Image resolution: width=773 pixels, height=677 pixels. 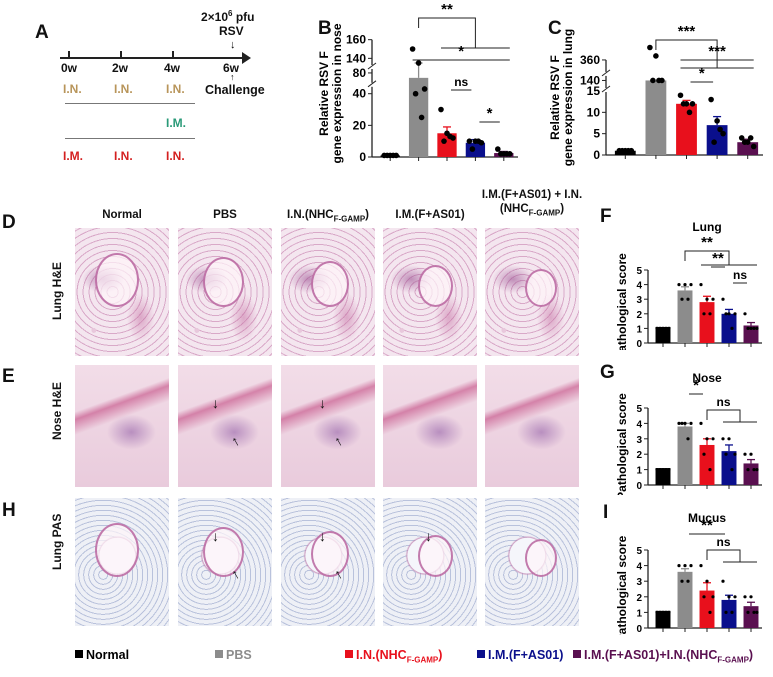 What do you see at coordinates (57, 410) in the screenshot?
I see `row-label: Nose H&E` at bounding box center [57, 410].